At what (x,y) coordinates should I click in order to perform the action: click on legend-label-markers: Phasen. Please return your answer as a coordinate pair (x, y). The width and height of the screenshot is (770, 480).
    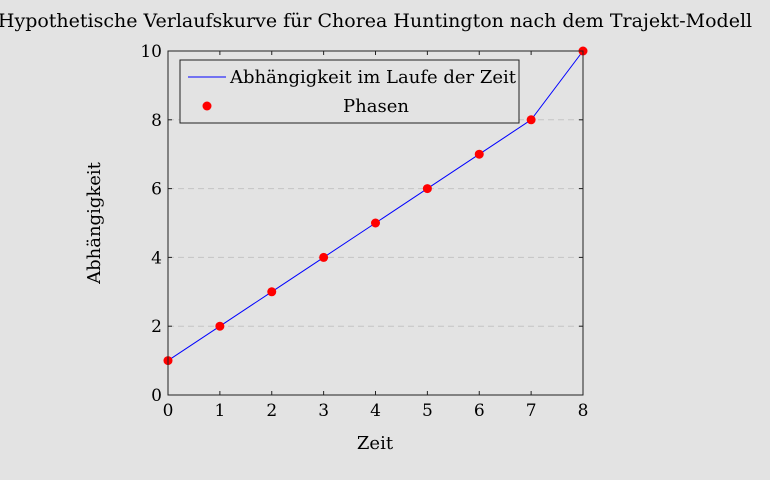
    Looking at the image, I should click on (376, 106).